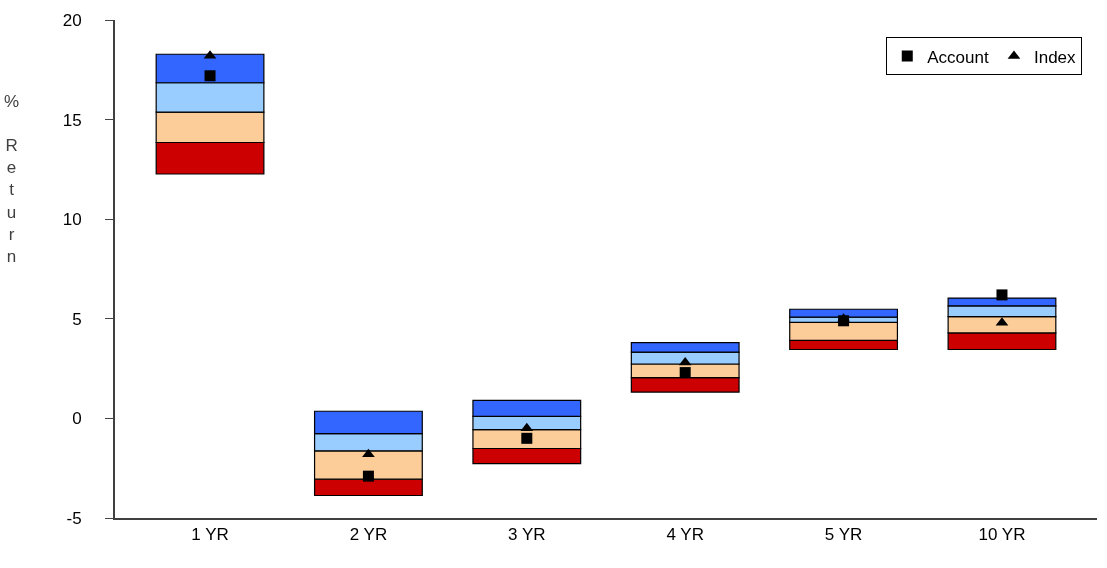 The image size is (1107, 568). What do you see at coordinates (685, 535) in the screenshot?
I see `x-tick-label: 4 YR` at bounding box center [685, 535].